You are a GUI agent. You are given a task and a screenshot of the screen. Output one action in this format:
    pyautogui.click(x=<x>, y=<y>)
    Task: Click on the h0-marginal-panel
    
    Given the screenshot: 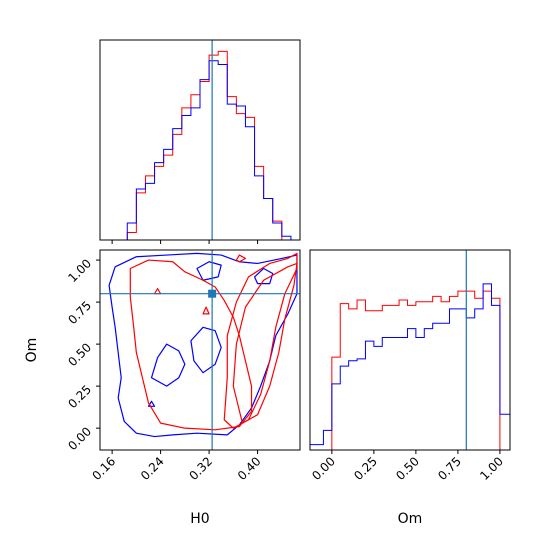 What is the action you would take?
    pyautogui.click(x=200, y=141)
    